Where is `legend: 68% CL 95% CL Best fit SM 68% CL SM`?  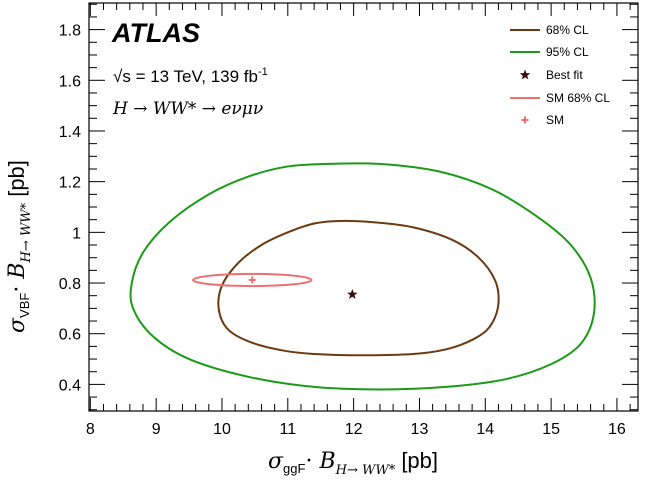 legend: 68% CL 95% CL Best fit SM 68% CL SM is located at coordinates (560, 75).